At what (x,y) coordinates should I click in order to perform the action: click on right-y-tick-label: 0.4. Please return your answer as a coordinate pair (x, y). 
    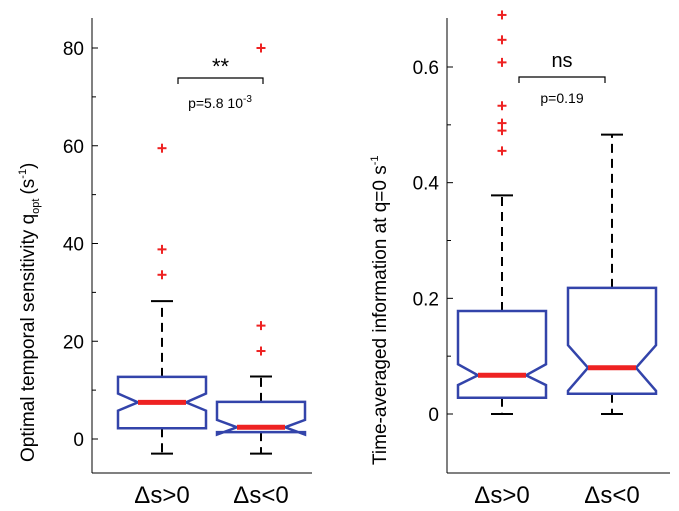
    Looking at the image, I should click on (426, 184).